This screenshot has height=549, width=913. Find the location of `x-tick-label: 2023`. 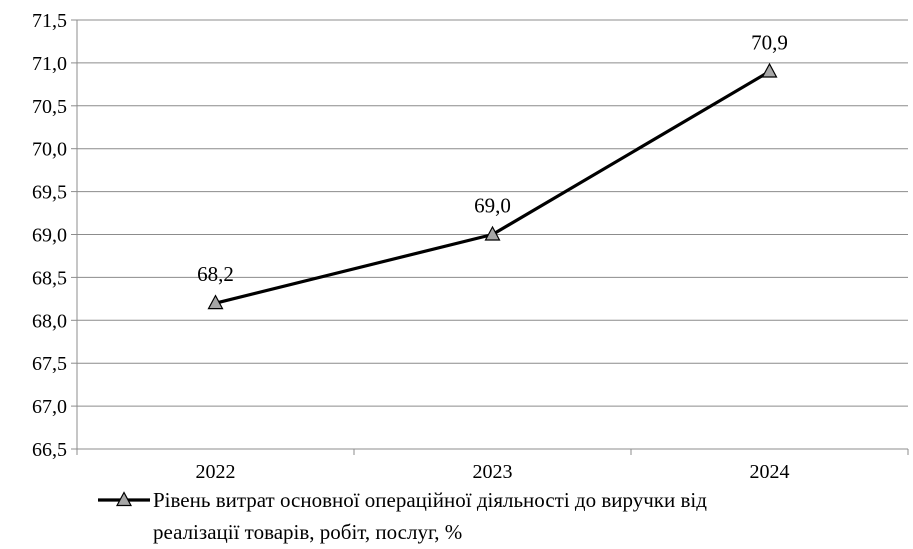

x-tick-label: 2023 is located at coordinates (493, 472).